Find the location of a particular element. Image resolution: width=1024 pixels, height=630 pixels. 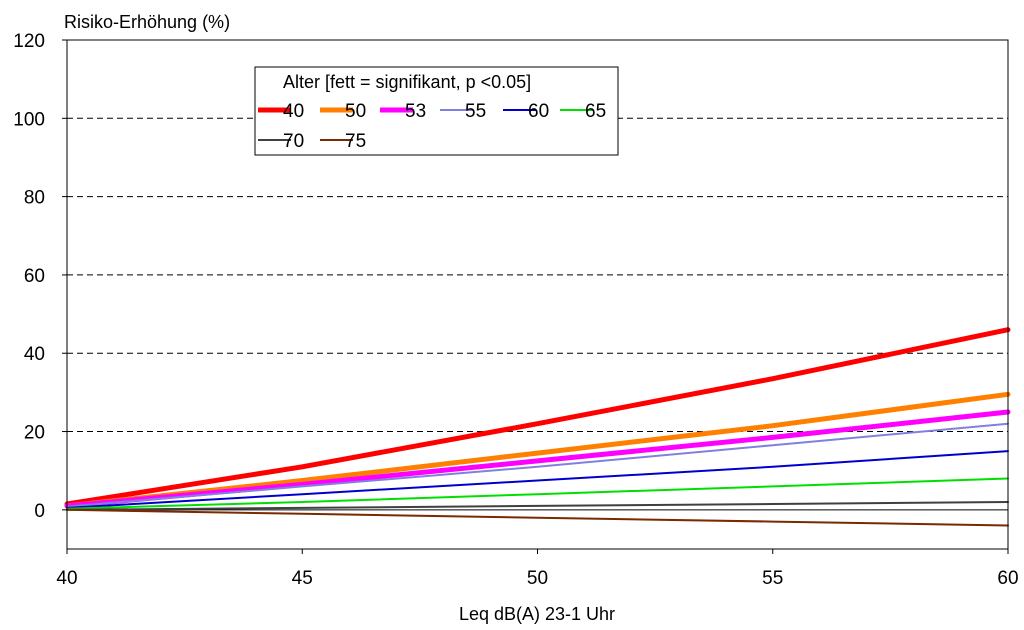

x-axis-ticks: 40 45 50 55 60 is located at coordinates (537, 569).